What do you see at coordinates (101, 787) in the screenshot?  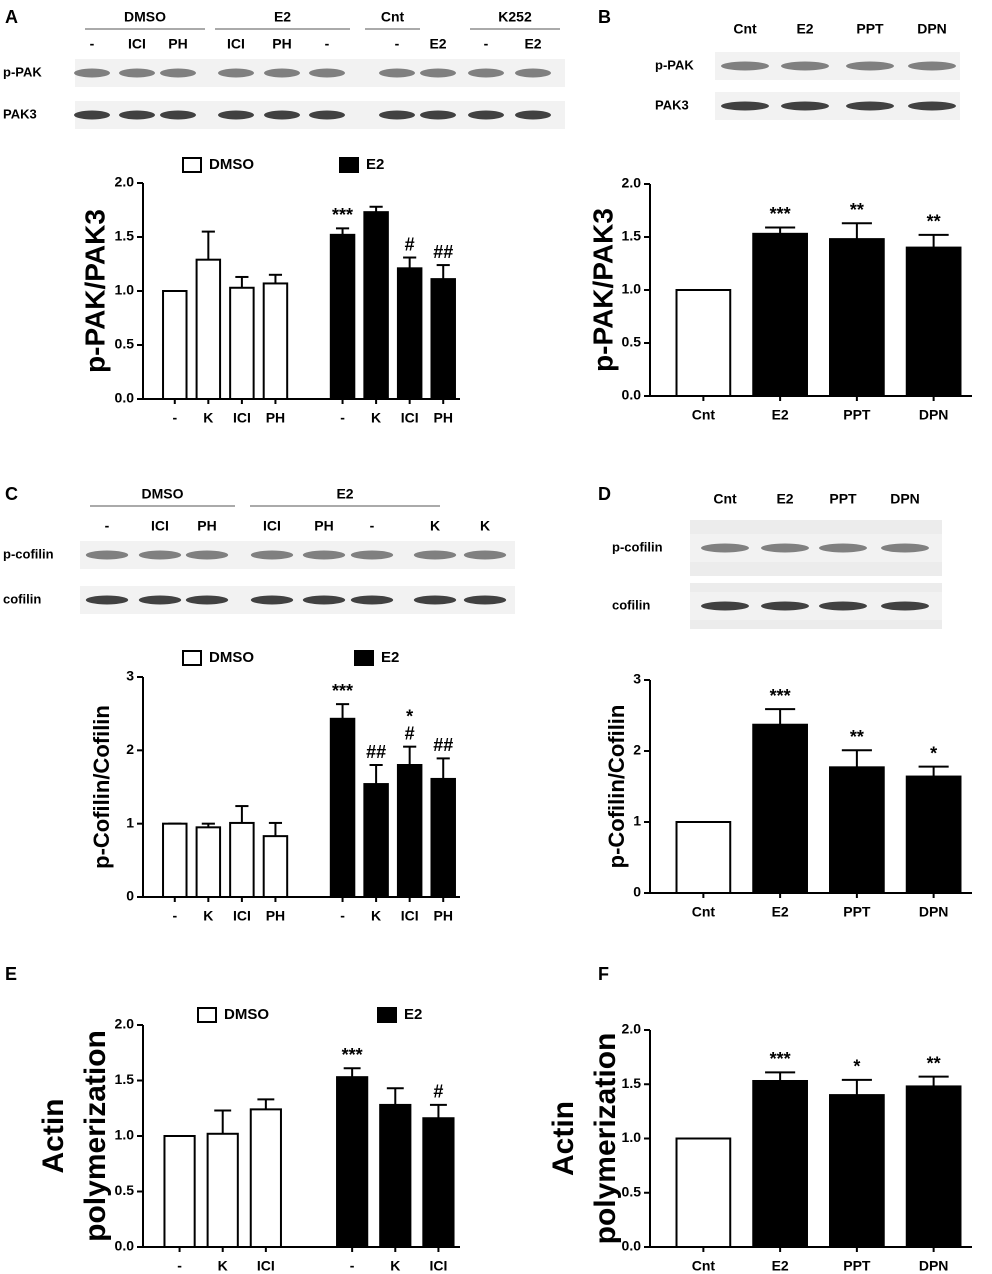 I see `y-axis-label: p-Cofilin/Cofilin` at bounding box center [101, 787].